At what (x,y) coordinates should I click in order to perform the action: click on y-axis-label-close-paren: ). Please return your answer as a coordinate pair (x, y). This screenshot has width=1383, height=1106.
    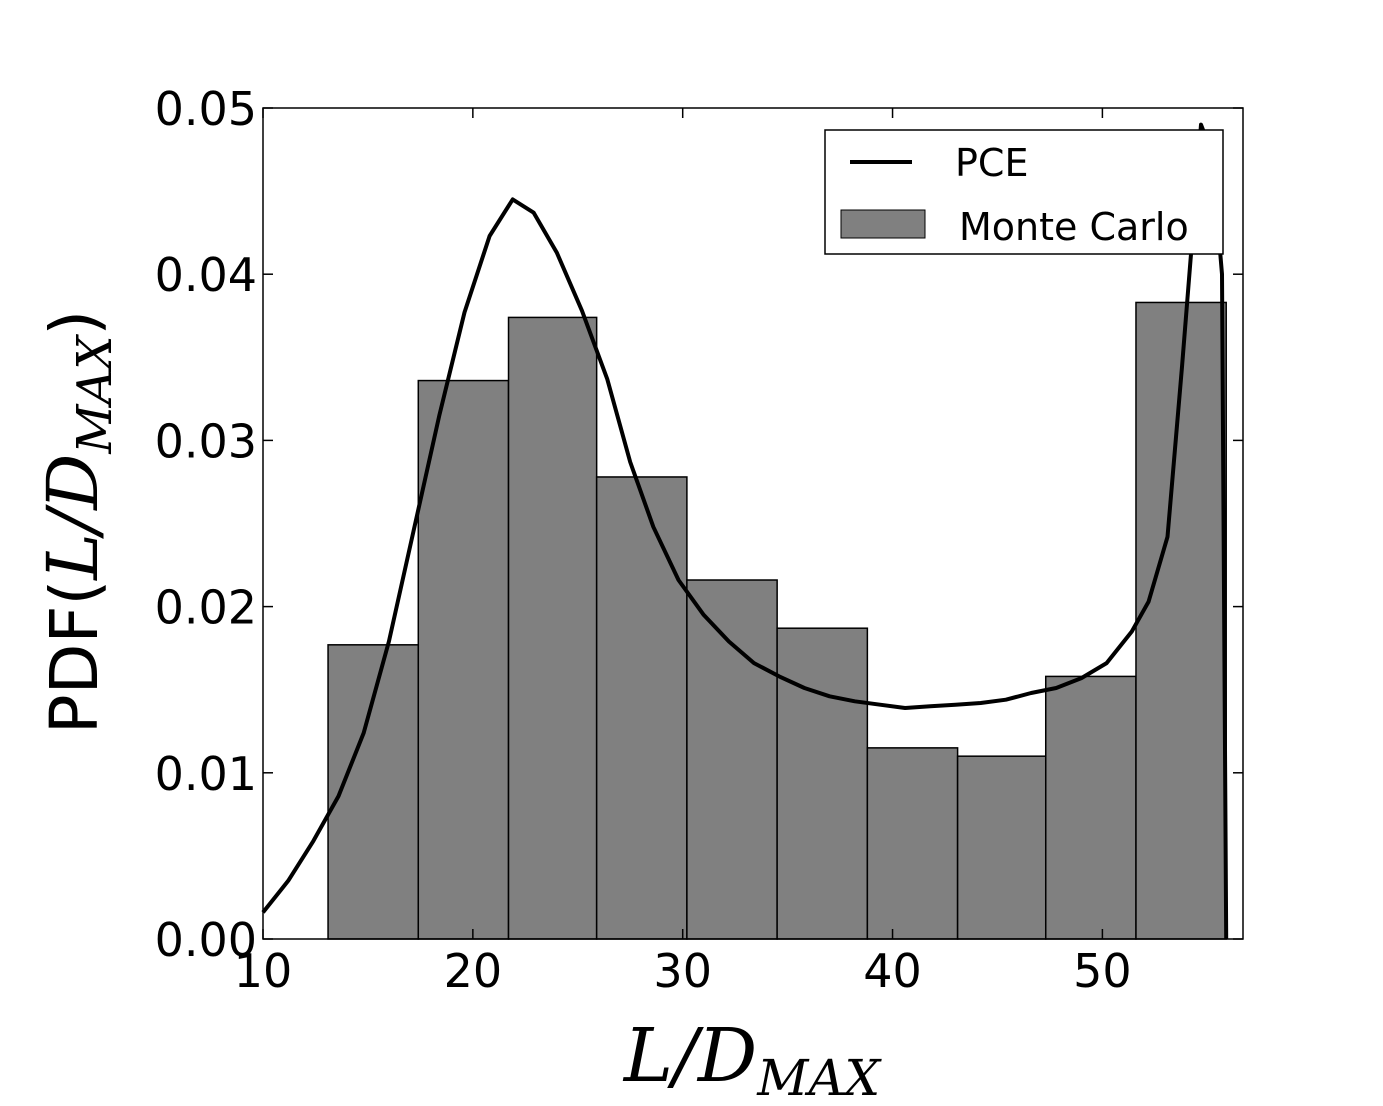
    Looking at the image, I should click on (74, 323).